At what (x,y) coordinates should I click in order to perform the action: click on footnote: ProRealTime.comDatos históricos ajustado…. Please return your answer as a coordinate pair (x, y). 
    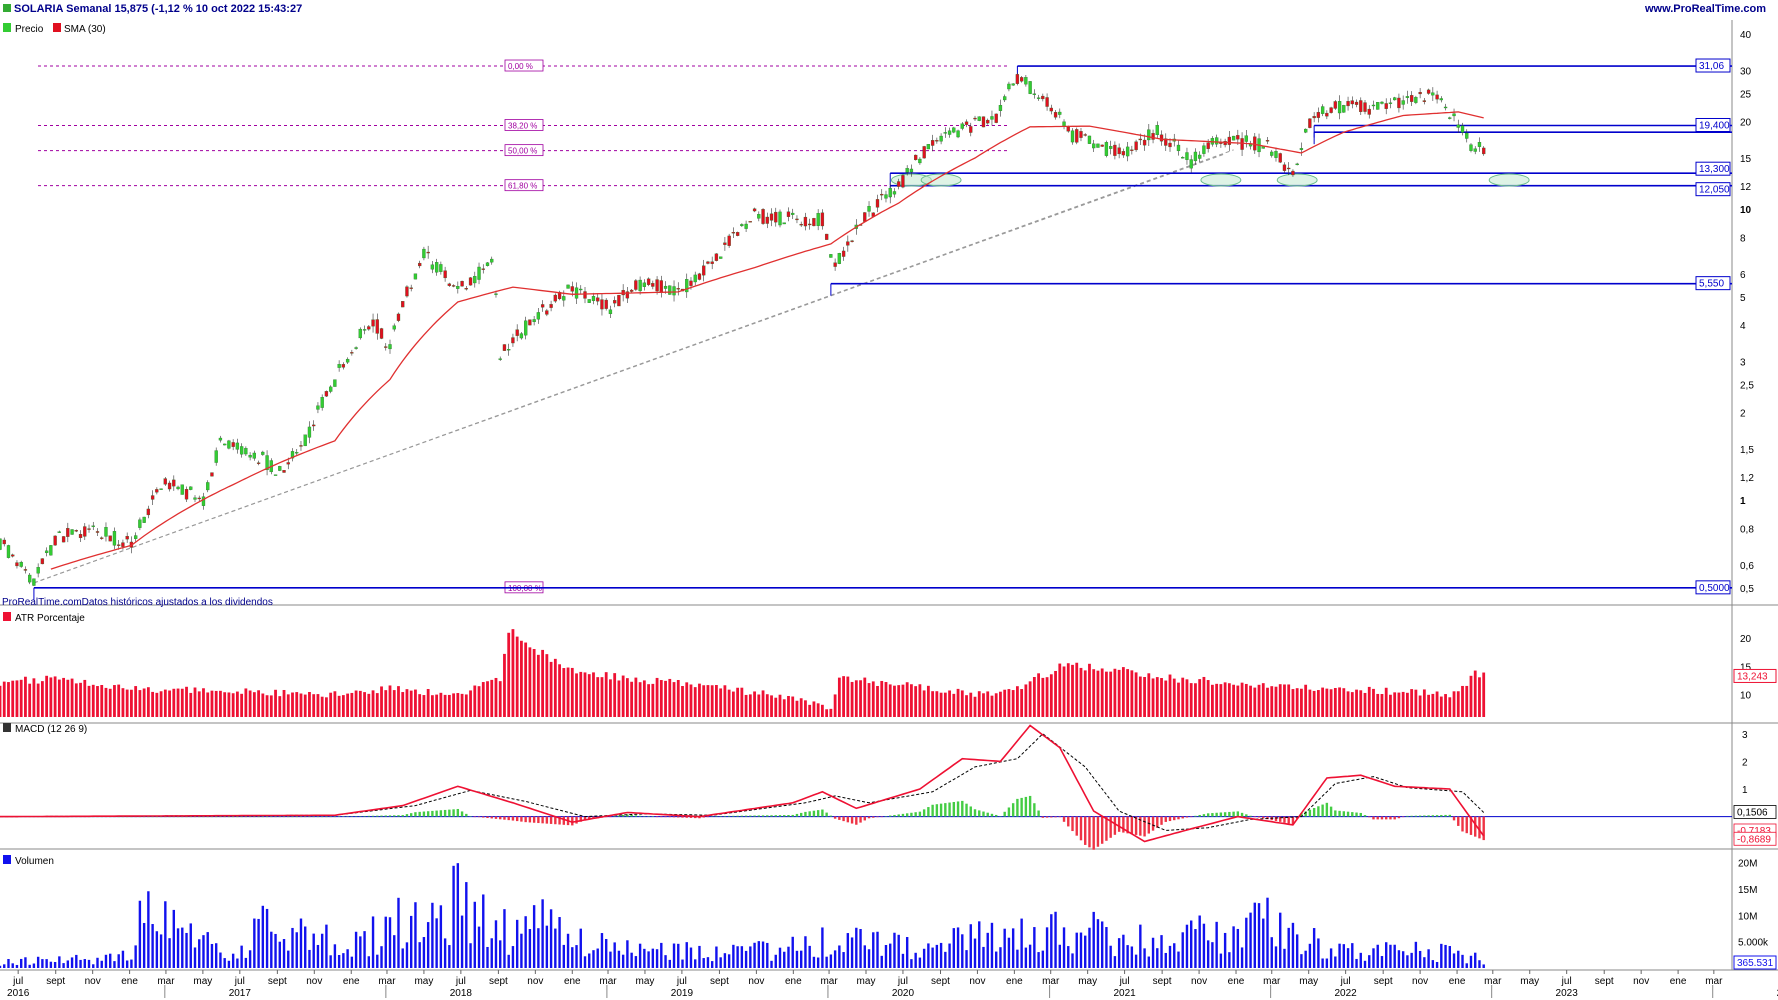
    Looking at the image, I should click on (137, 602).